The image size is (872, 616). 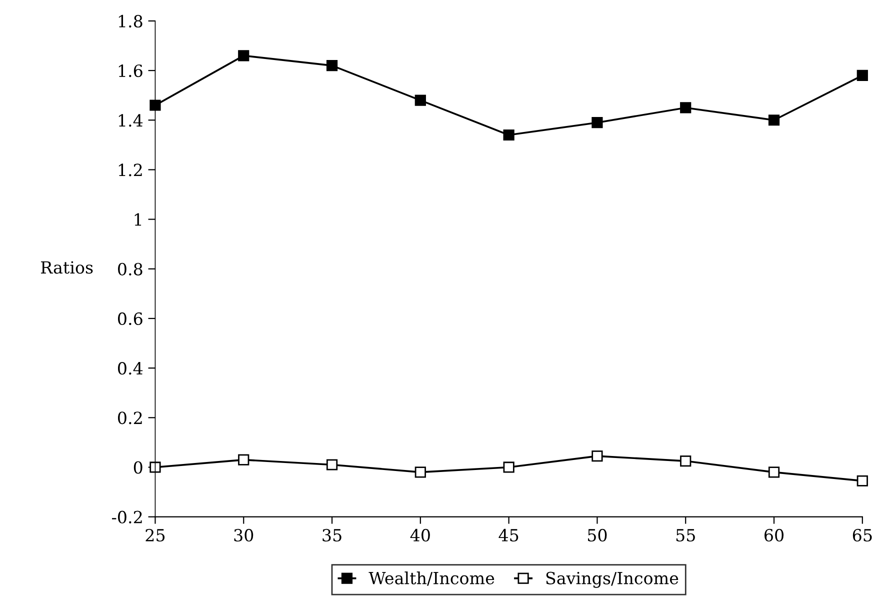 I want to click on y-tick-label: 1.8, so click(x=130, y=21).